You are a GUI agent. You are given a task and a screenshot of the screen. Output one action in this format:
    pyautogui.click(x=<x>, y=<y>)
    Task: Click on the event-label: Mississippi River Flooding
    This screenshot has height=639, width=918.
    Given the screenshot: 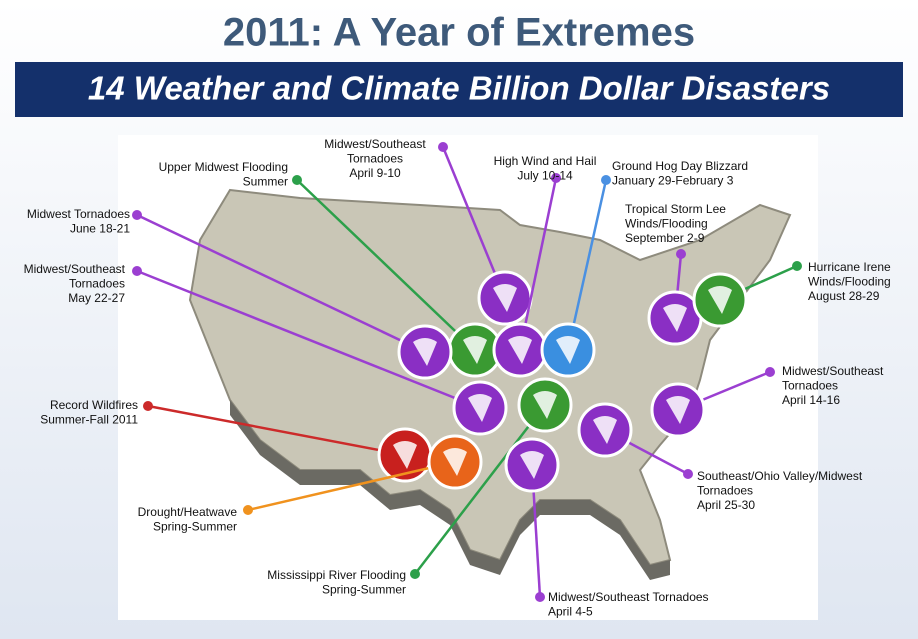 What is the action you would take?
    pyautogui.click(x=336, y=575)
    